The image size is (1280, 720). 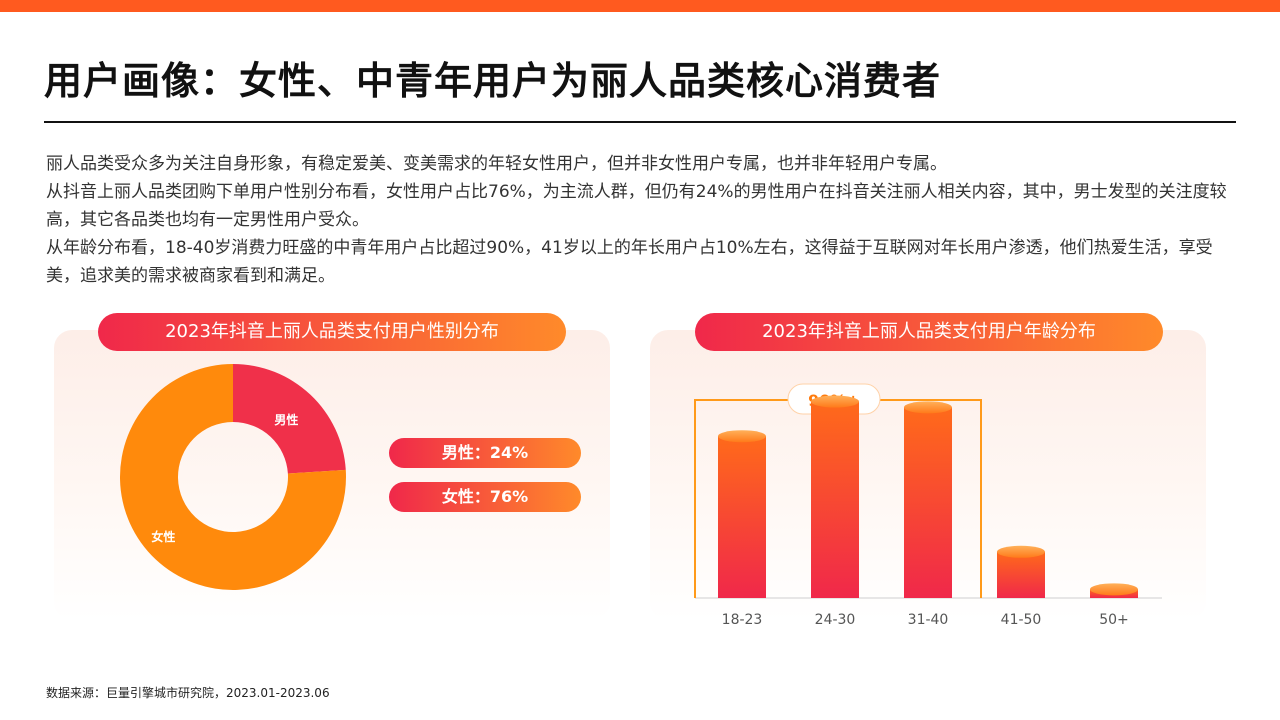 What do you see at coordinates (485, 453) in the screenshot?
I see `legend-male: 男性：24%` at bounding box center [485, 453].